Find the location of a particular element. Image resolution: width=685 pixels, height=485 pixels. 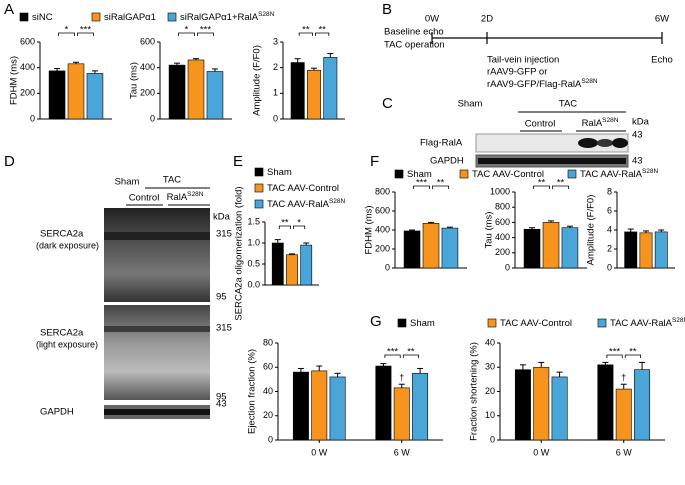

y-tick-label: 1.0 is located at coordinates (253, 242).